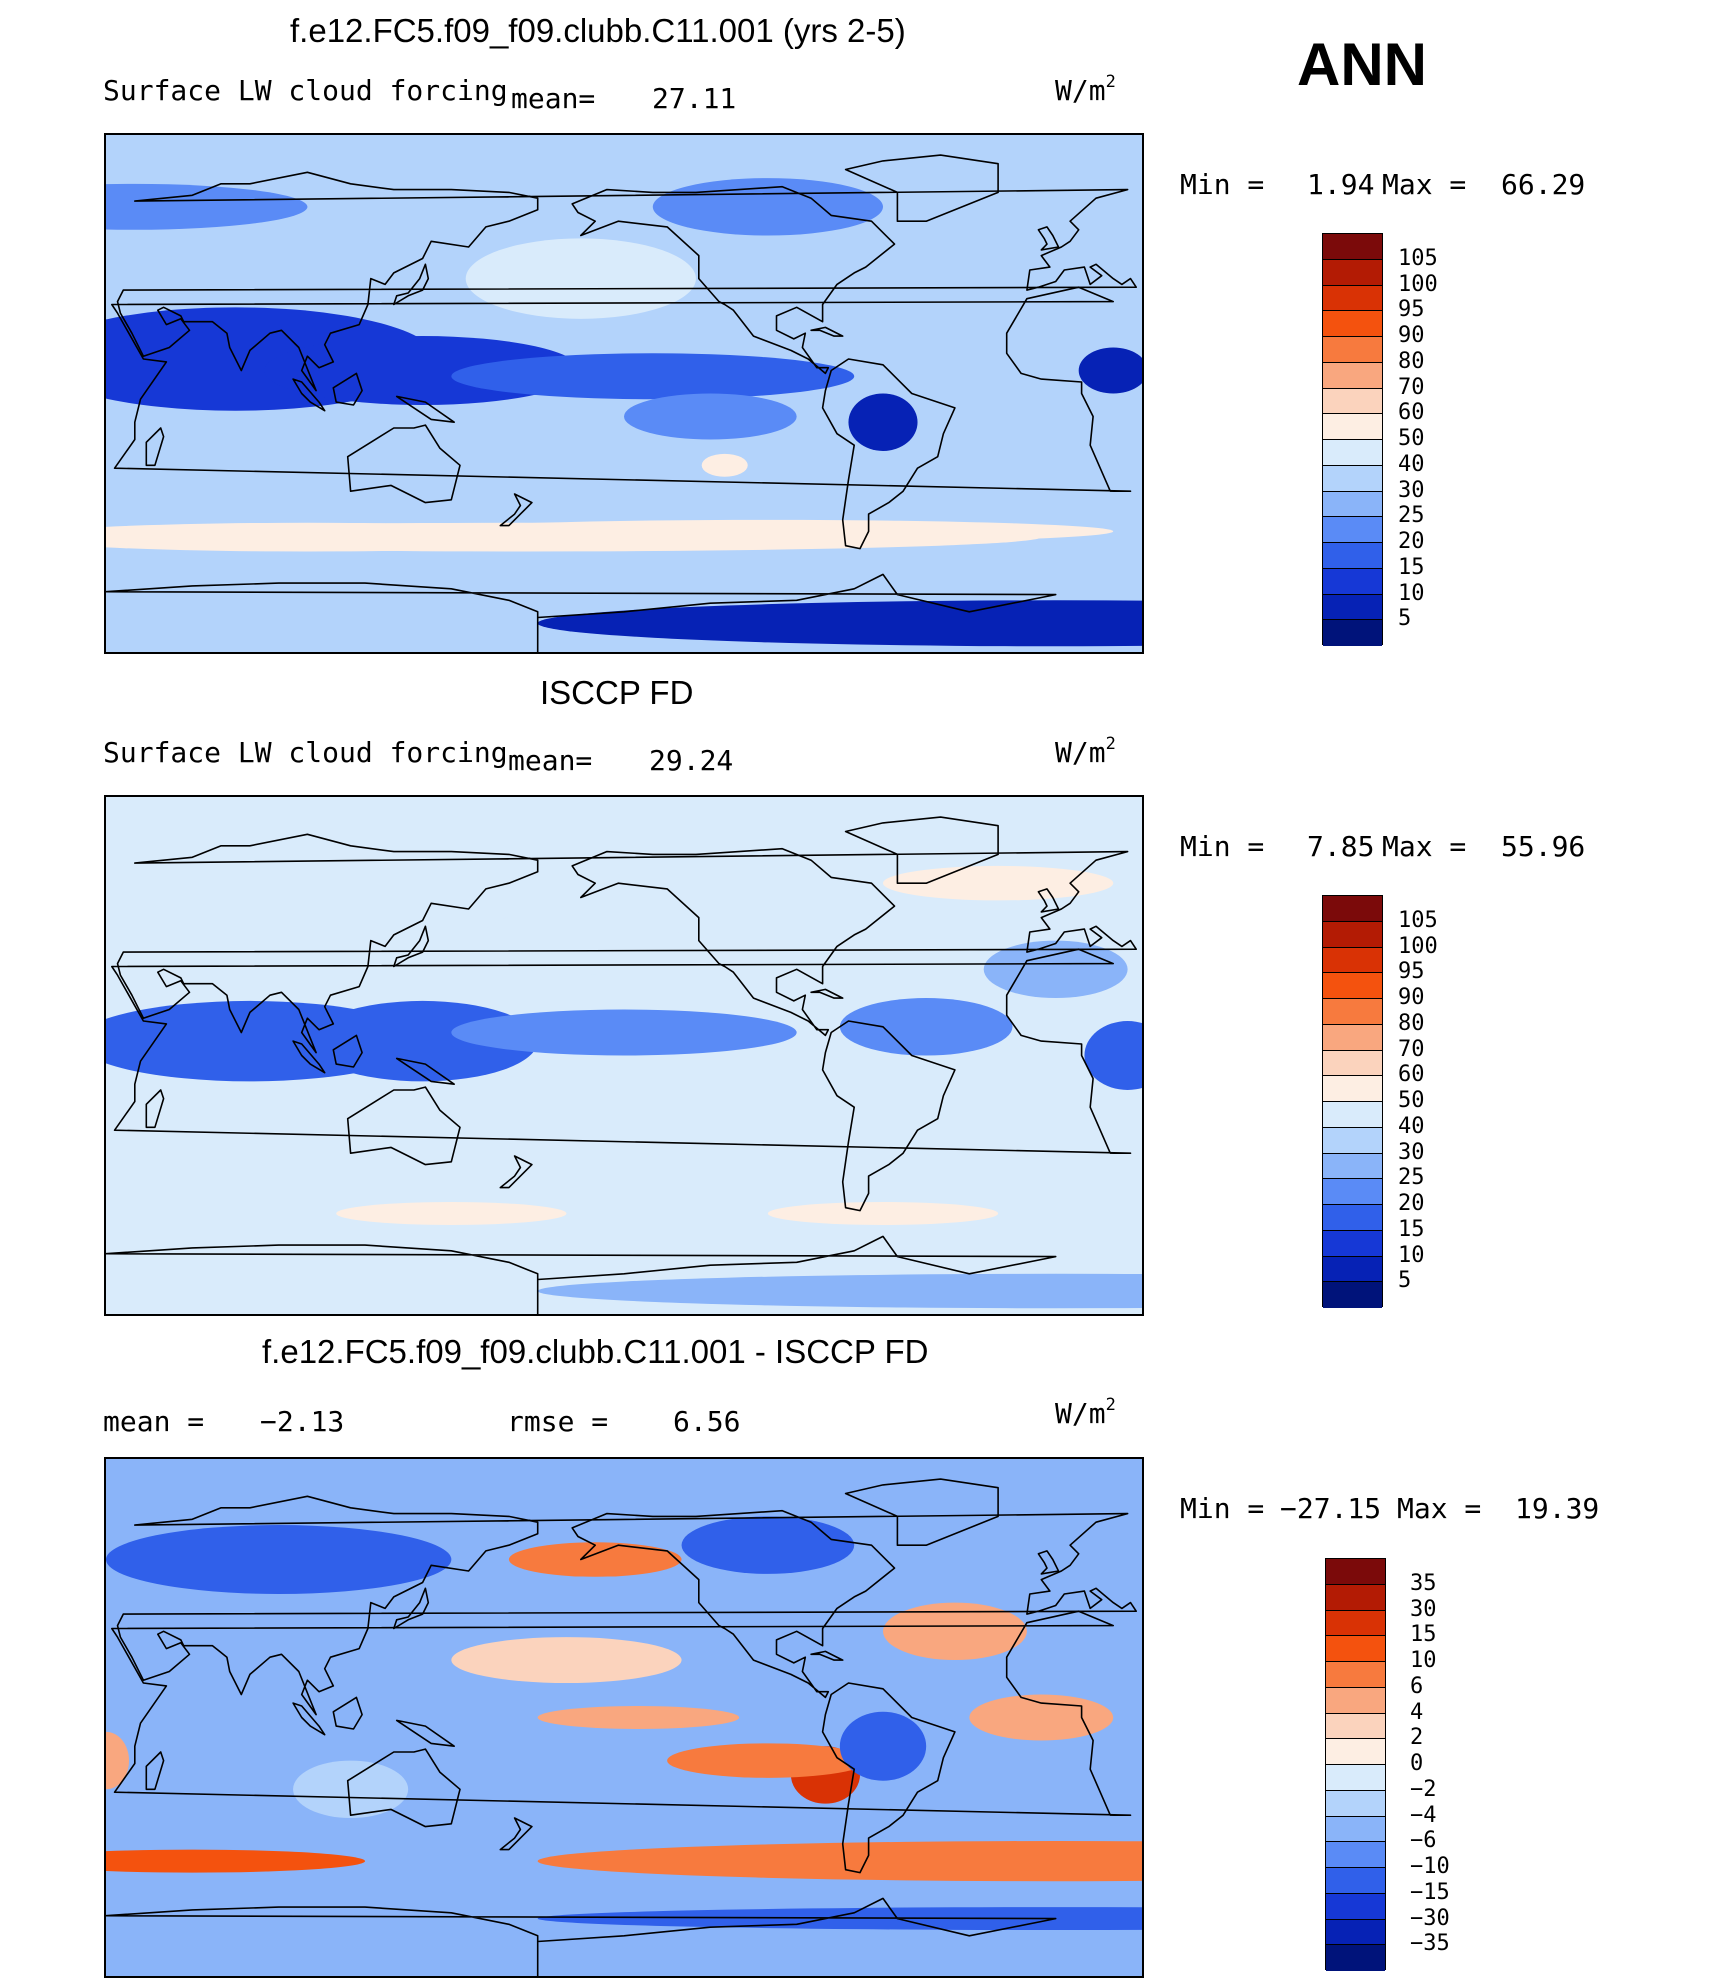 This screenshot has width=1710, height=1985. I want to click on panel-3-rmse-label: rmse =, so click(558, 1421).